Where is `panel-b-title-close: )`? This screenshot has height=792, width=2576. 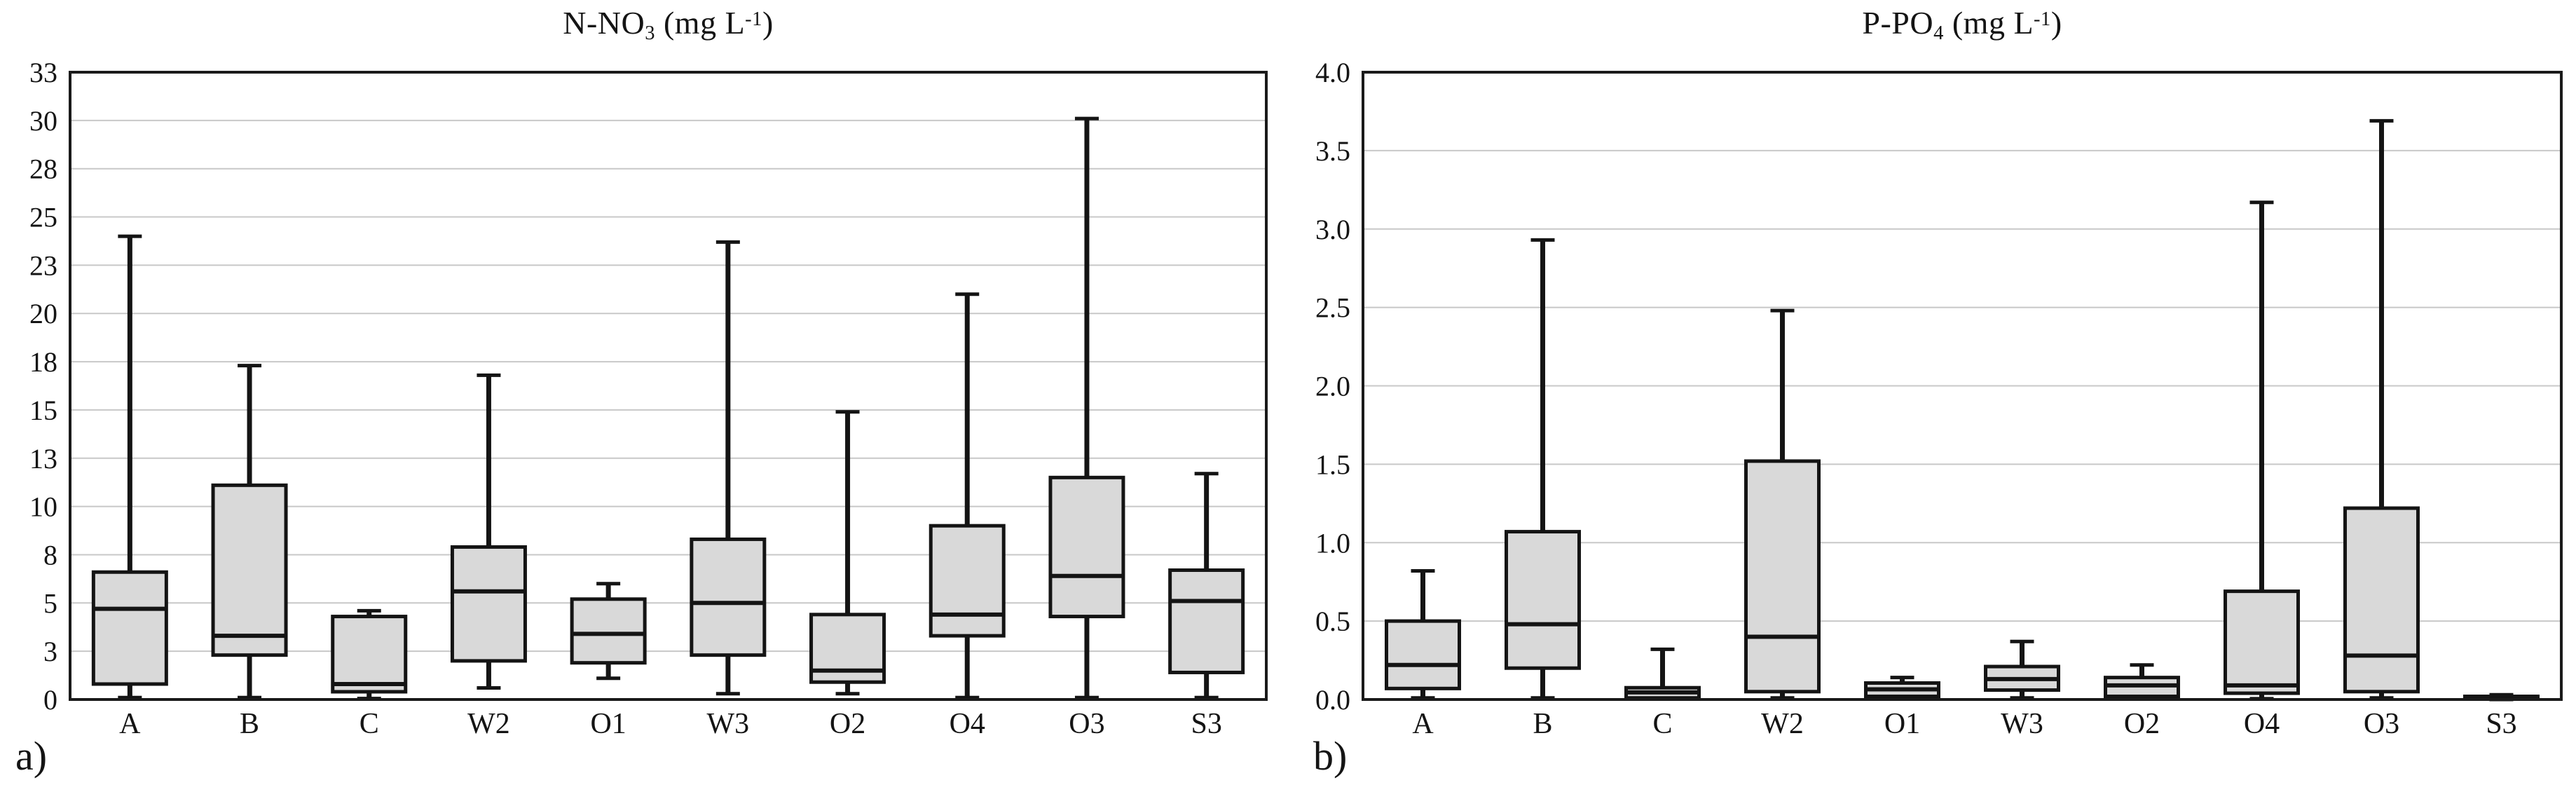
panel-b-title-close: ) is located at coordinates (2056, 22).